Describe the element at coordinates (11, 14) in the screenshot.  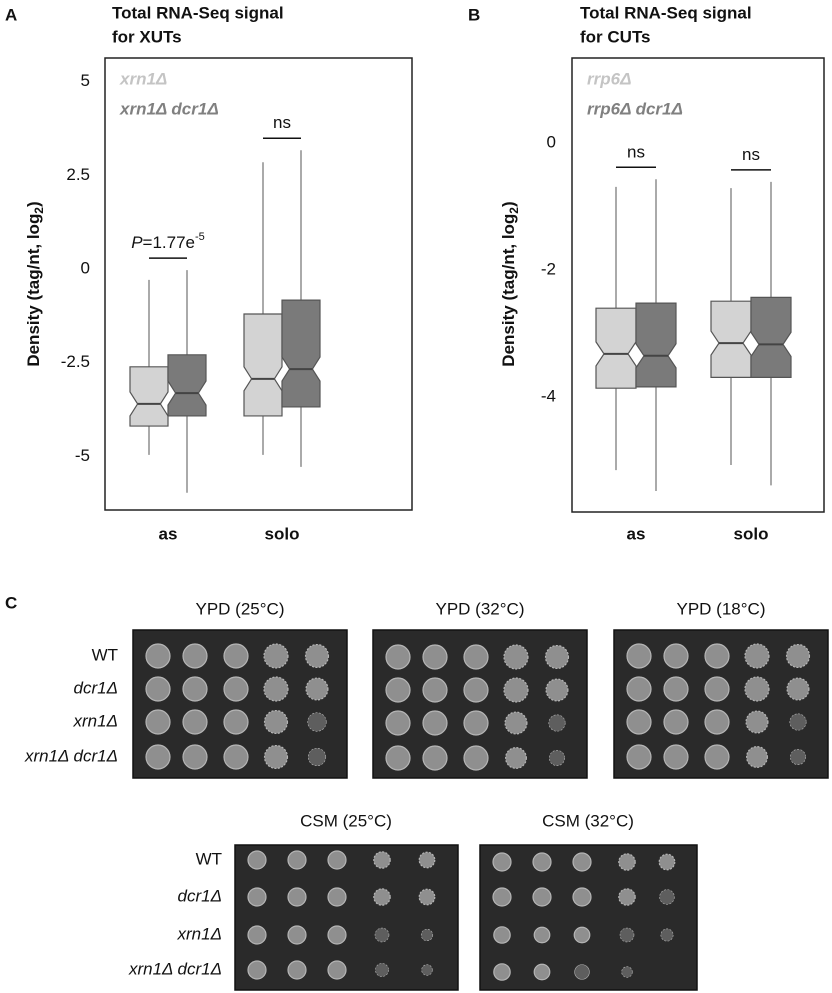
I see `panel-label: A` at that location.